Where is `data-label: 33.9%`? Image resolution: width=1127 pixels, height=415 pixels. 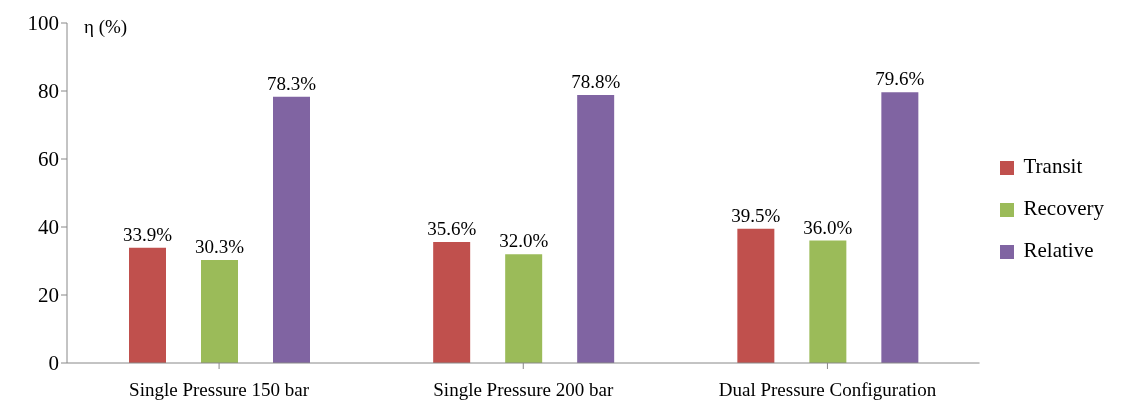 data-label: 33.9% is located at coordinates (147, 234).